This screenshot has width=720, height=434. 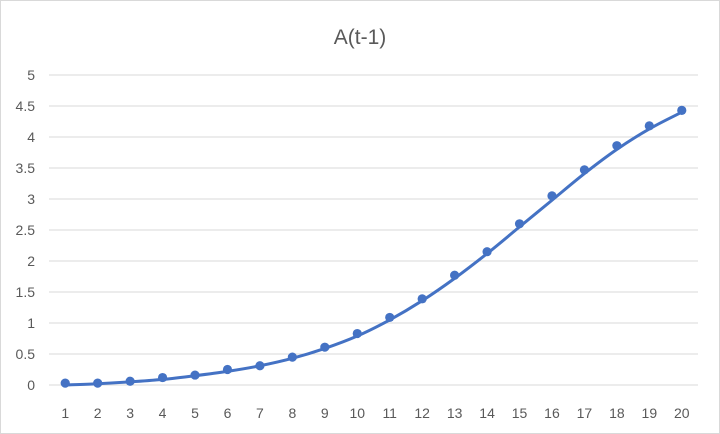 I want to click on y-tick-label: 0, so click(x=31, y=385).